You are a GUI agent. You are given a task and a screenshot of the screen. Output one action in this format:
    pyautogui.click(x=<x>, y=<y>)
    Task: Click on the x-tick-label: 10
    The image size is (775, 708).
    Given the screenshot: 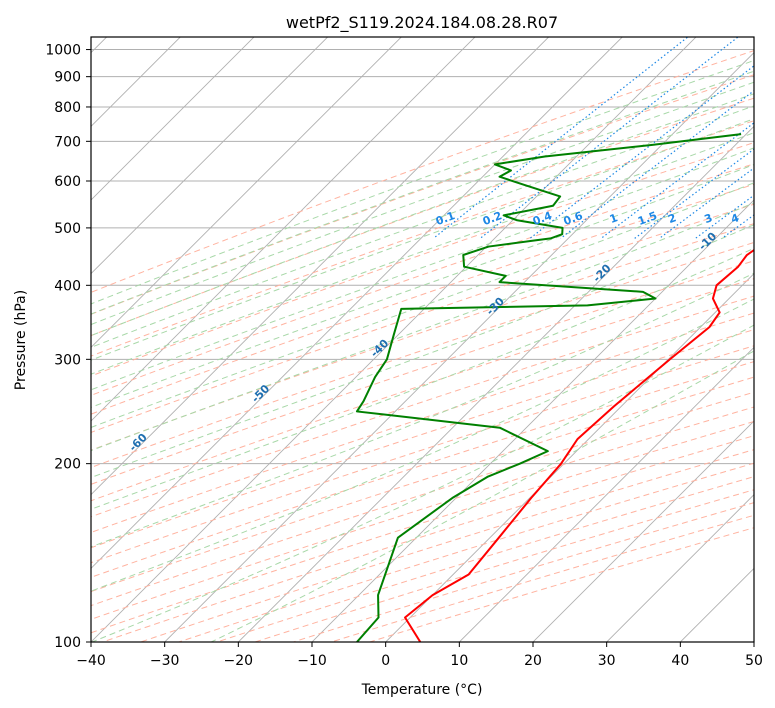 What is the action you would take?
    pyautogui.click(x=459, y=661)
    